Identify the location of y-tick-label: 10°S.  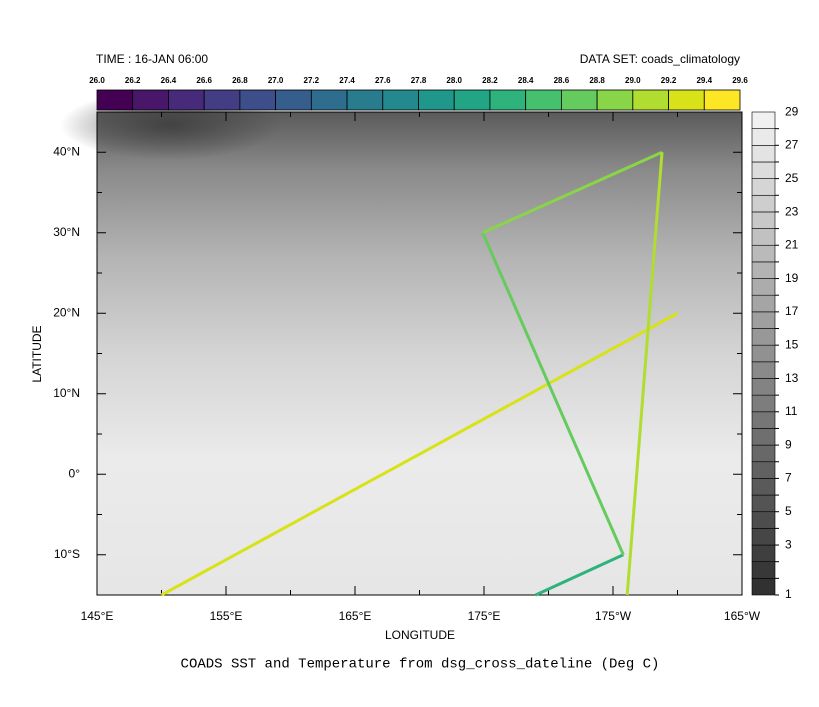
(67, 554).